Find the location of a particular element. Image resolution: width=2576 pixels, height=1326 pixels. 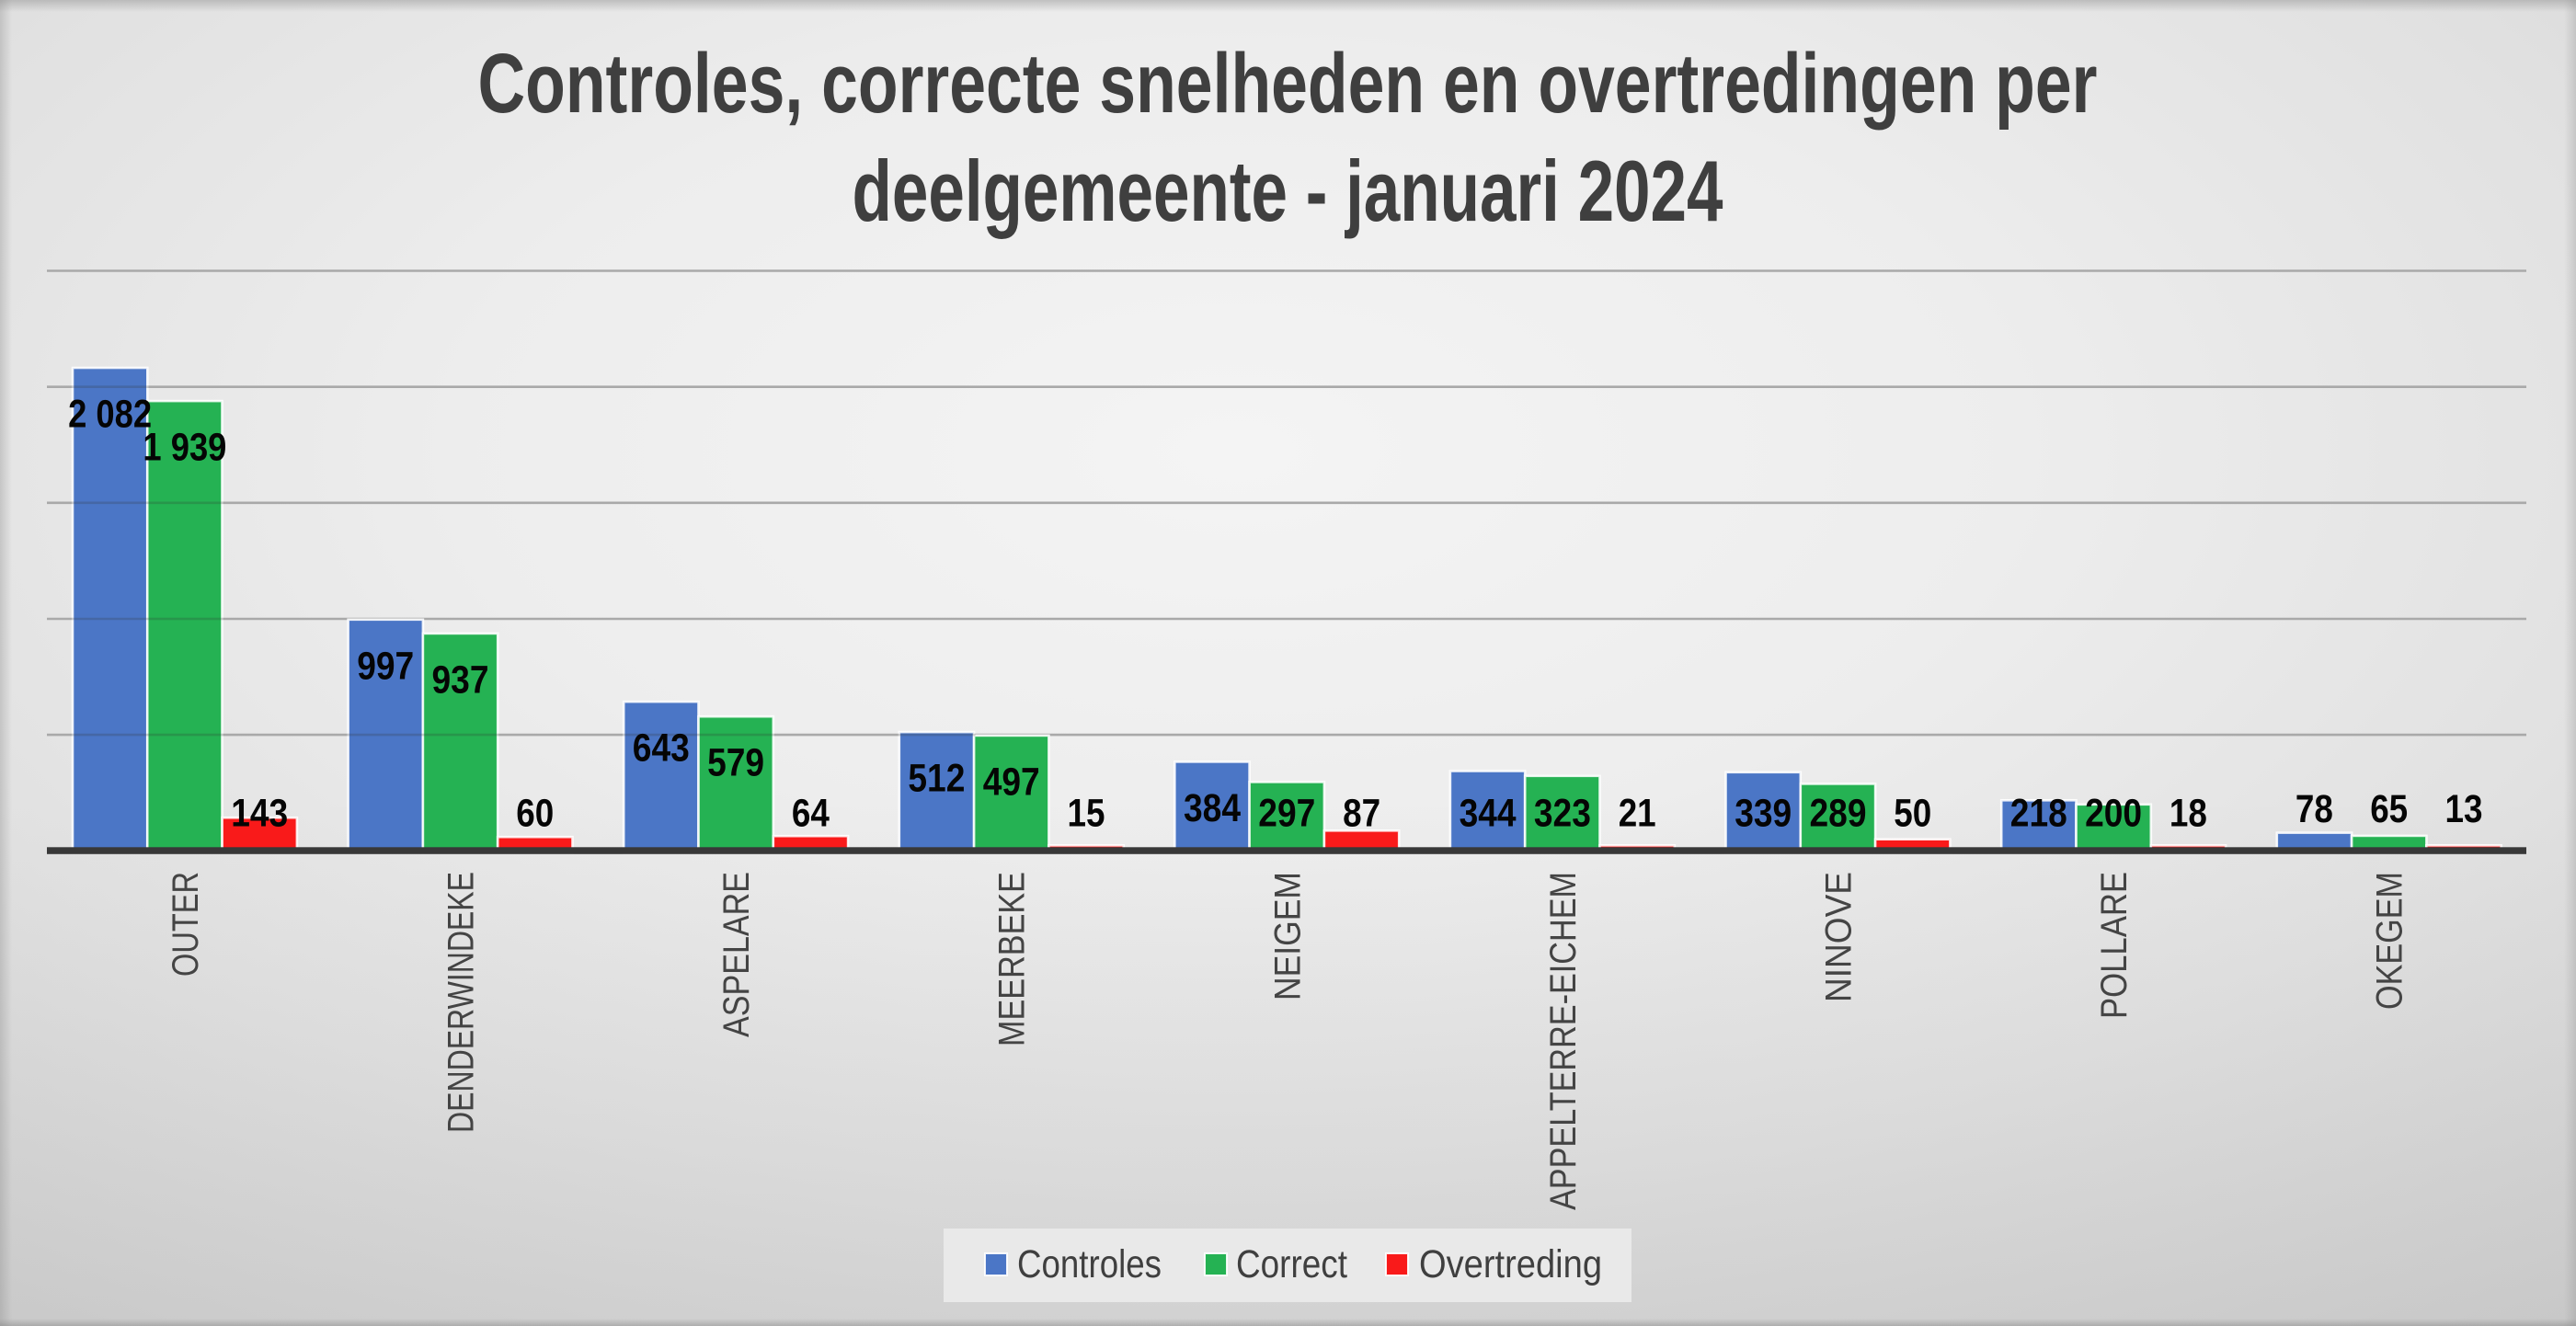

svg-text: OUTER is located at coordinates (186, 924).